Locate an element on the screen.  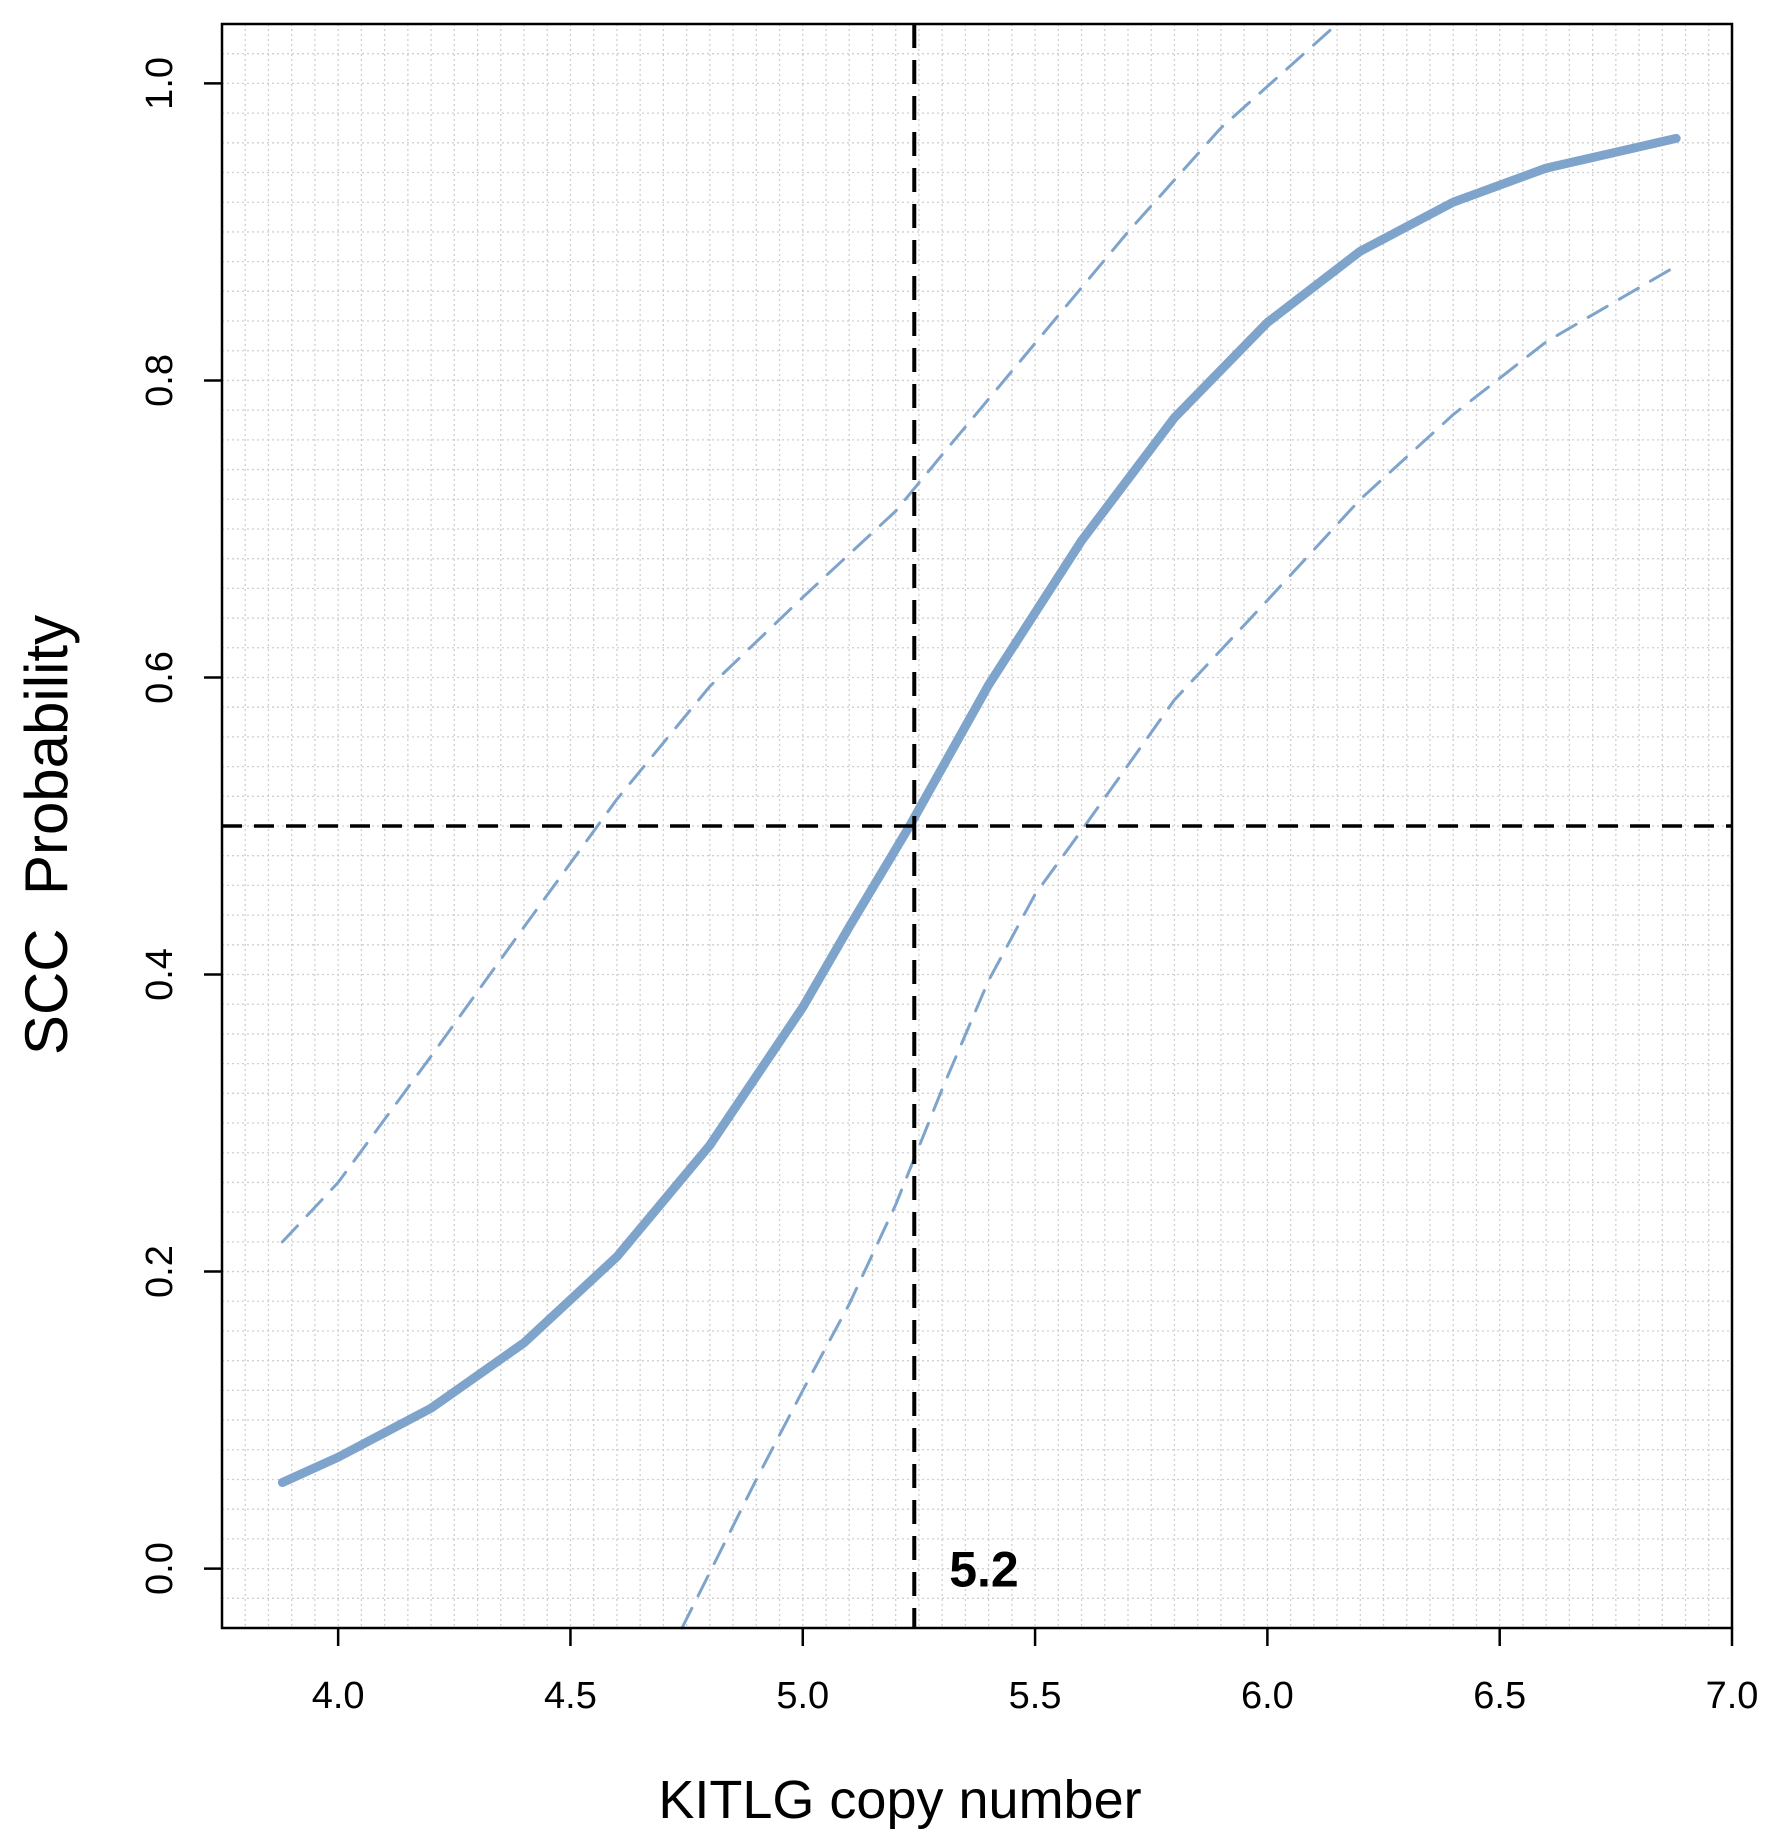
x-tick-label: 7.0 is located at coordinates (1732, 1696).